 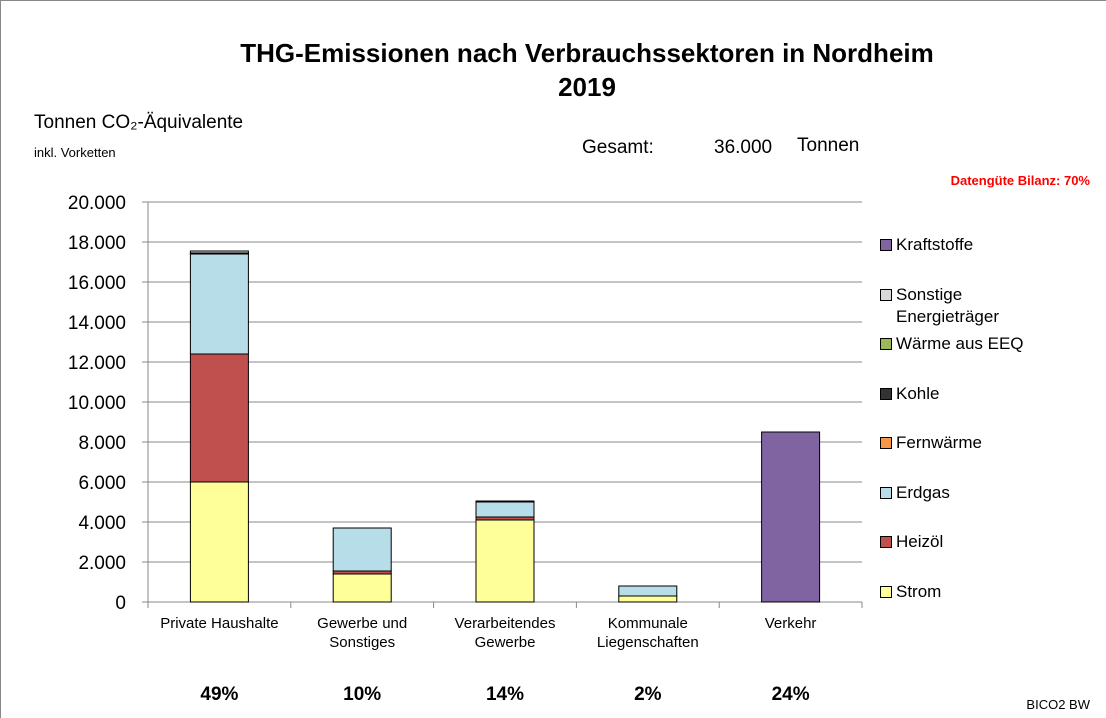 What do you see at coordinates (828, 145) in the screenshot?
I see `total-unit: Tonnen` at bounding box center [828, 145].